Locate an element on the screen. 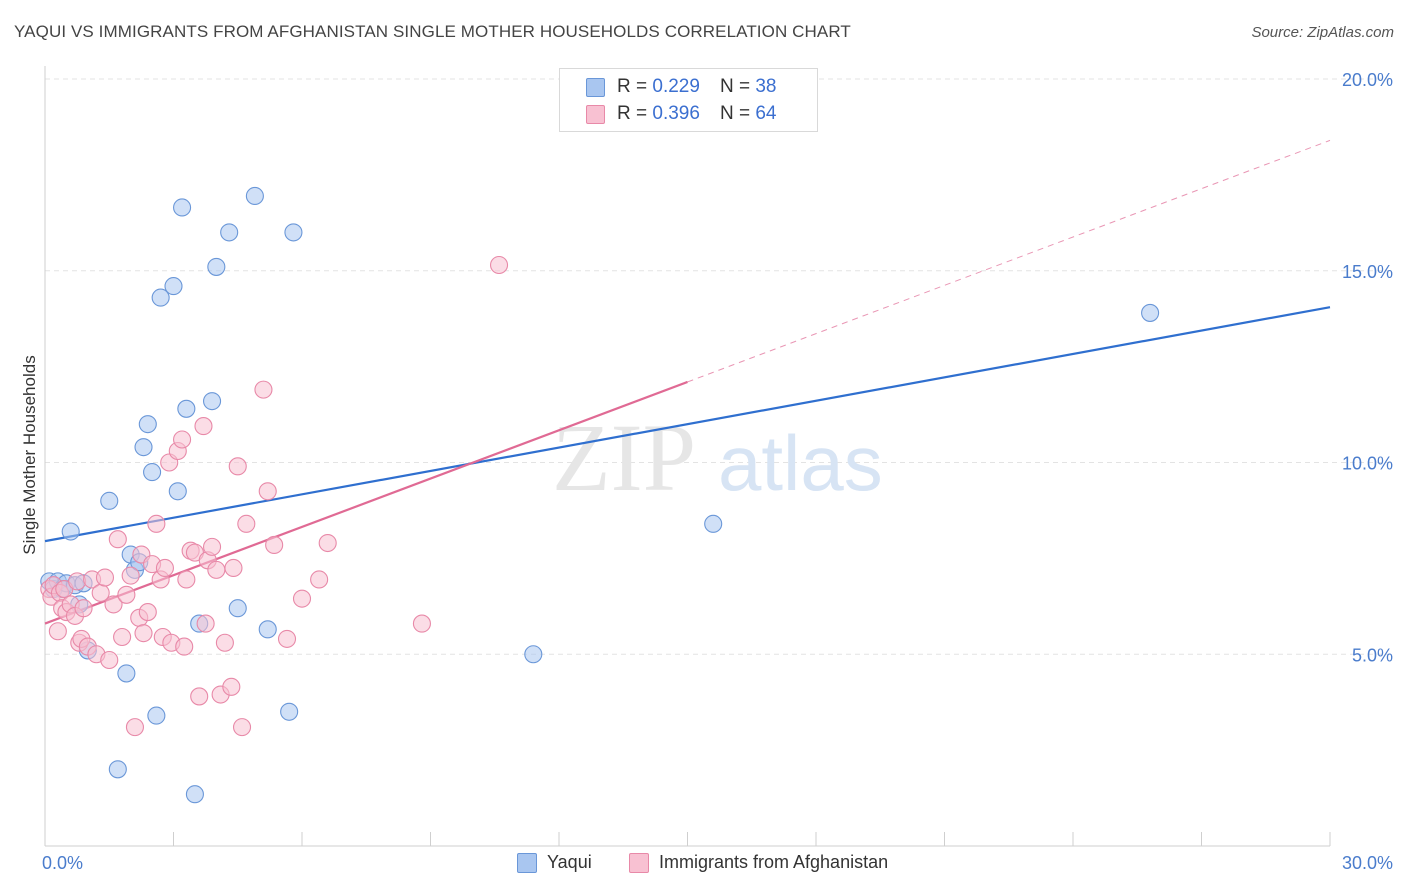 Image resolution: width=1406 pixels, height=892 pixels. y-axis-label: Single Mother Households is located at coordinates (29, 454).